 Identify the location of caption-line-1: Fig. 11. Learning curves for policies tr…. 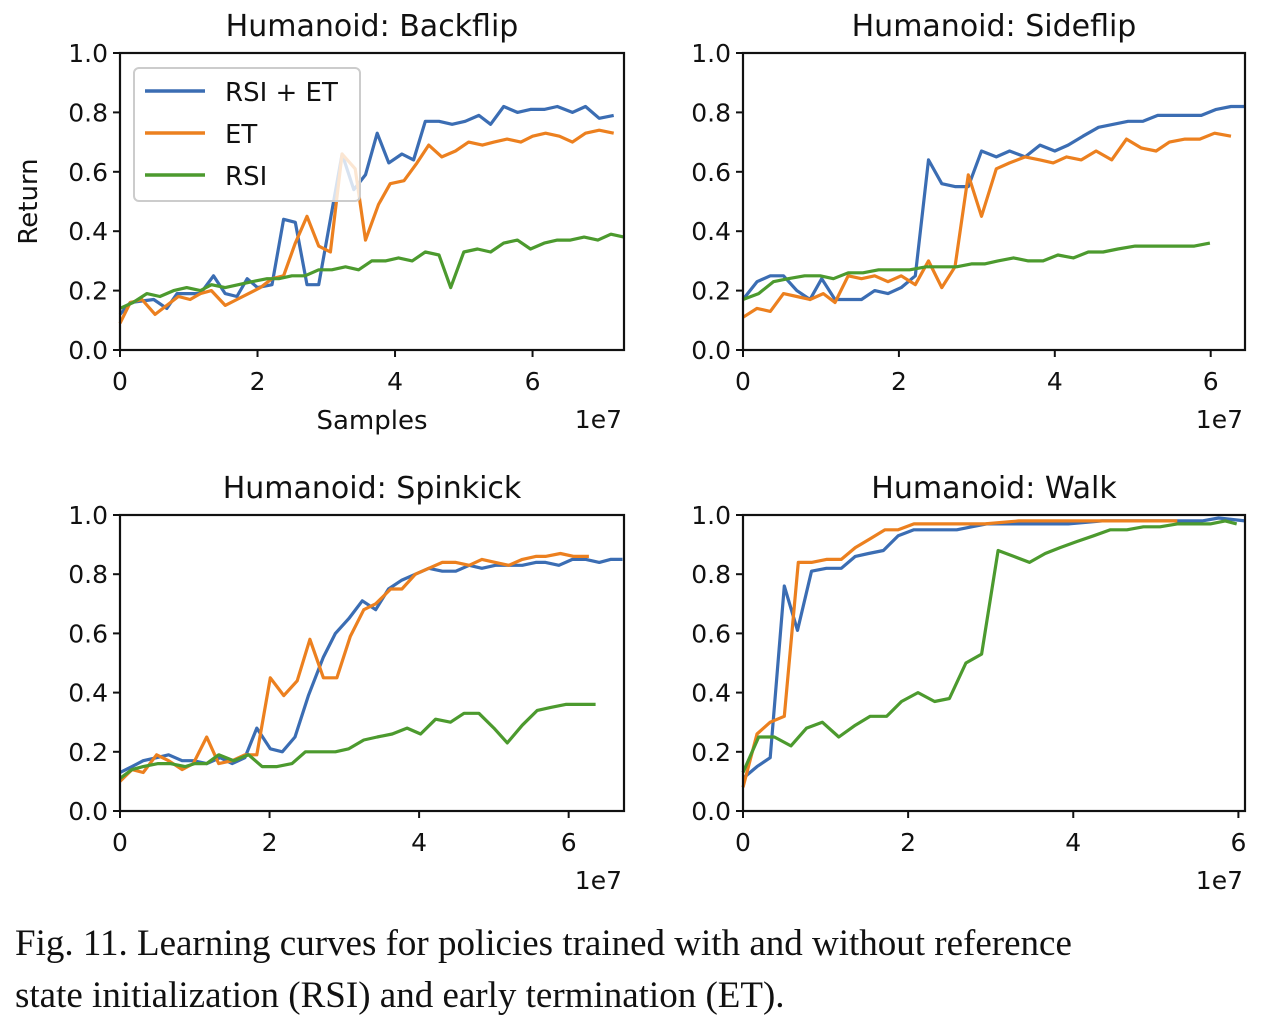
(543, 943).